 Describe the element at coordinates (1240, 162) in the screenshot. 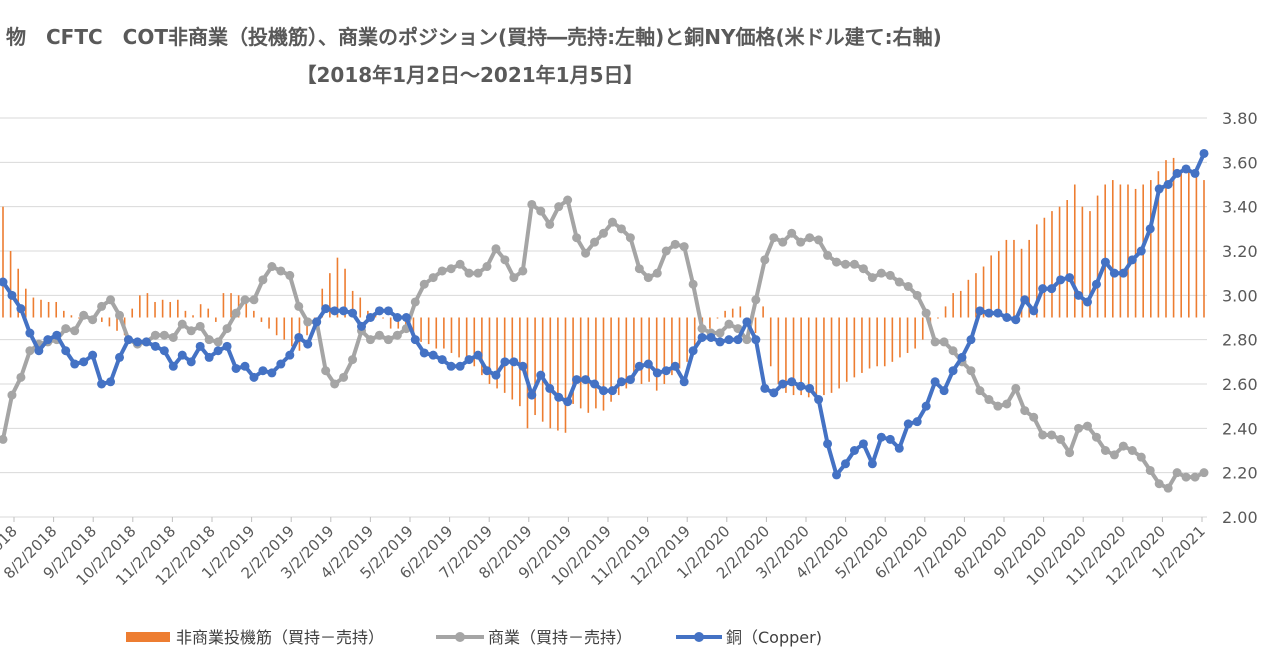

I see `y-tick-label: 3.60` at that location.